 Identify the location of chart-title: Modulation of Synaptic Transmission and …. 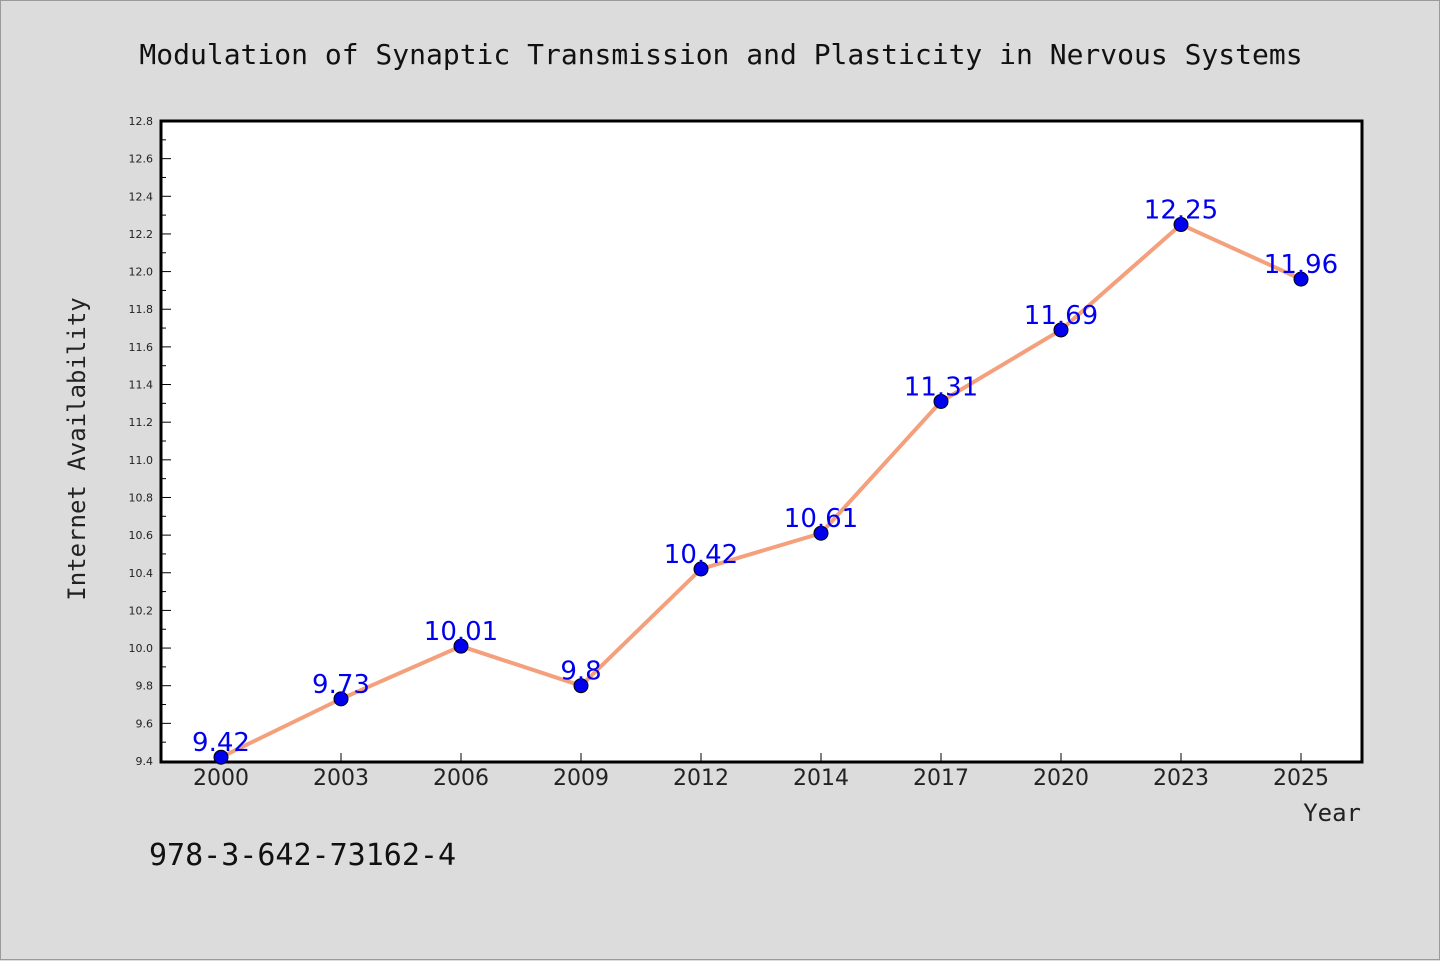
(720, 54).